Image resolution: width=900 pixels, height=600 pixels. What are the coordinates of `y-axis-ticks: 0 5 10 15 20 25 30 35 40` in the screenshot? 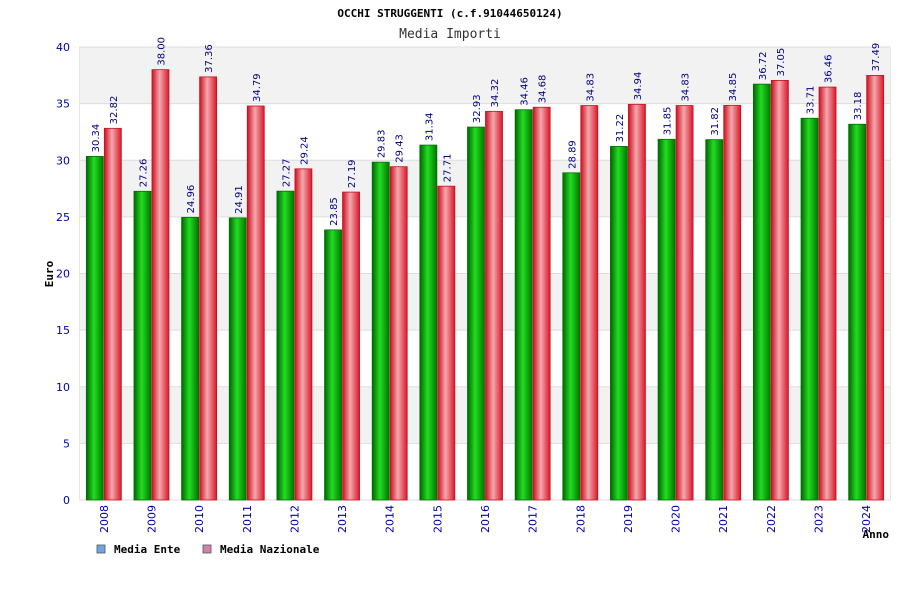 It's located at (63, 274).